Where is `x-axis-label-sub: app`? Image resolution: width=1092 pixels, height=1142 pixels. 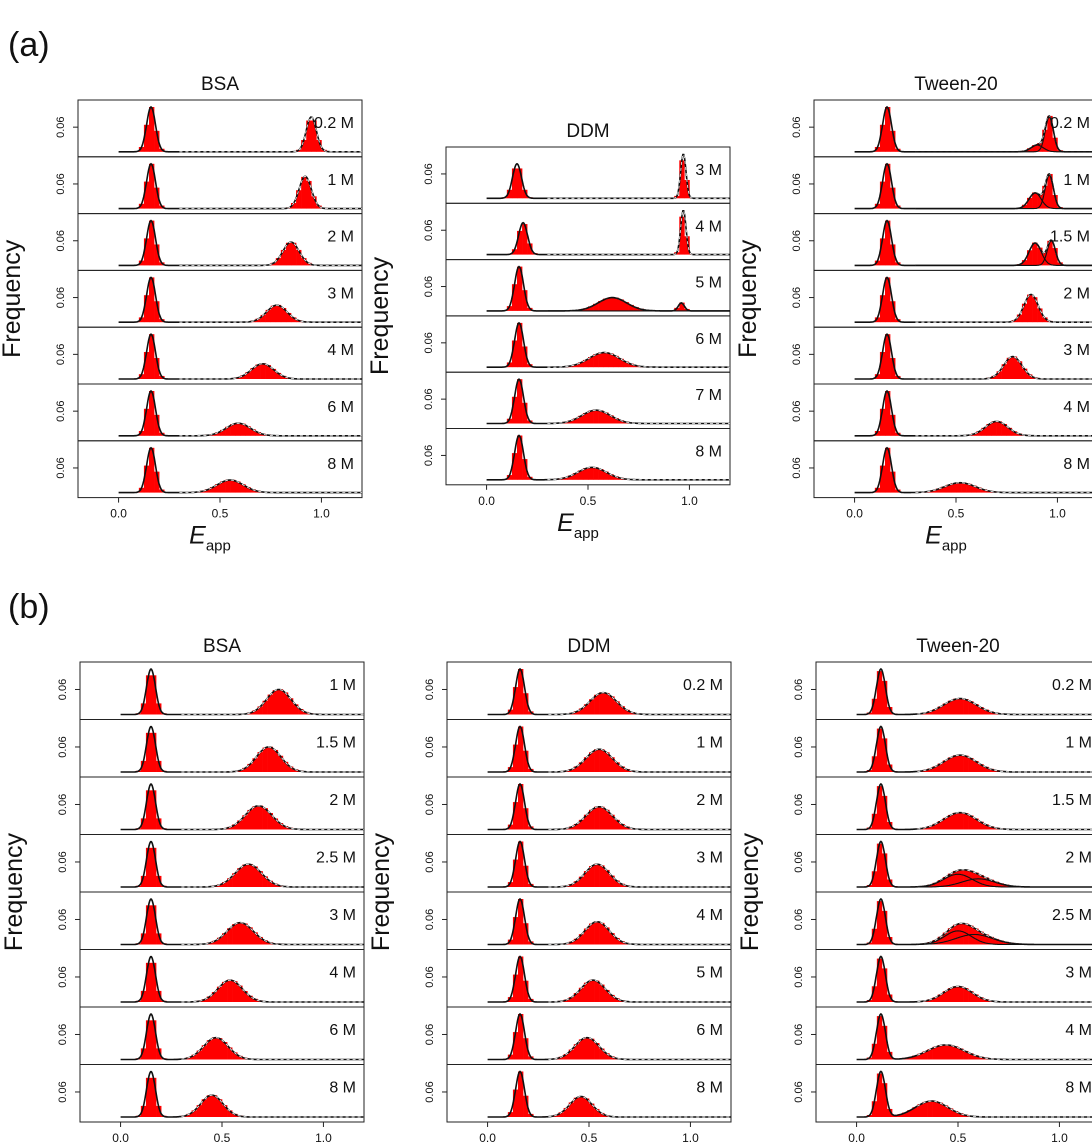 x-axis-label-sub: app is located at coordinates (586, 533).